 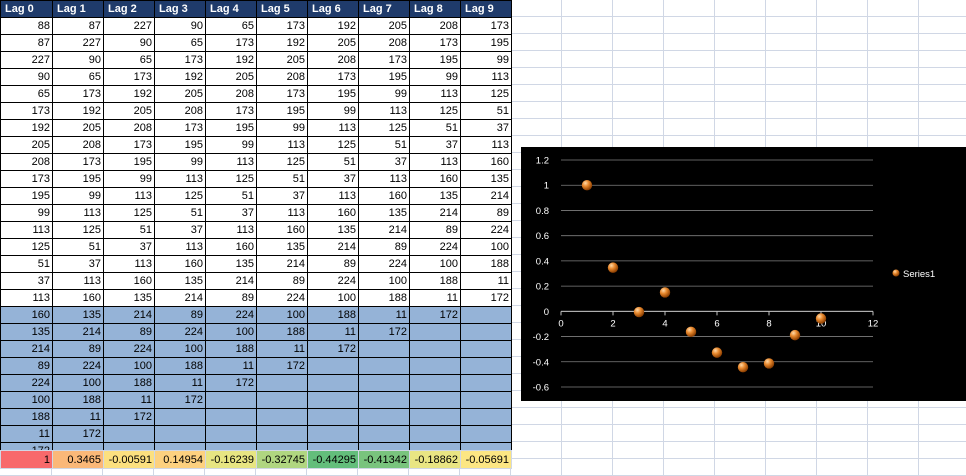 I want to click on table-cell: 65, so click(x=78, y=77).